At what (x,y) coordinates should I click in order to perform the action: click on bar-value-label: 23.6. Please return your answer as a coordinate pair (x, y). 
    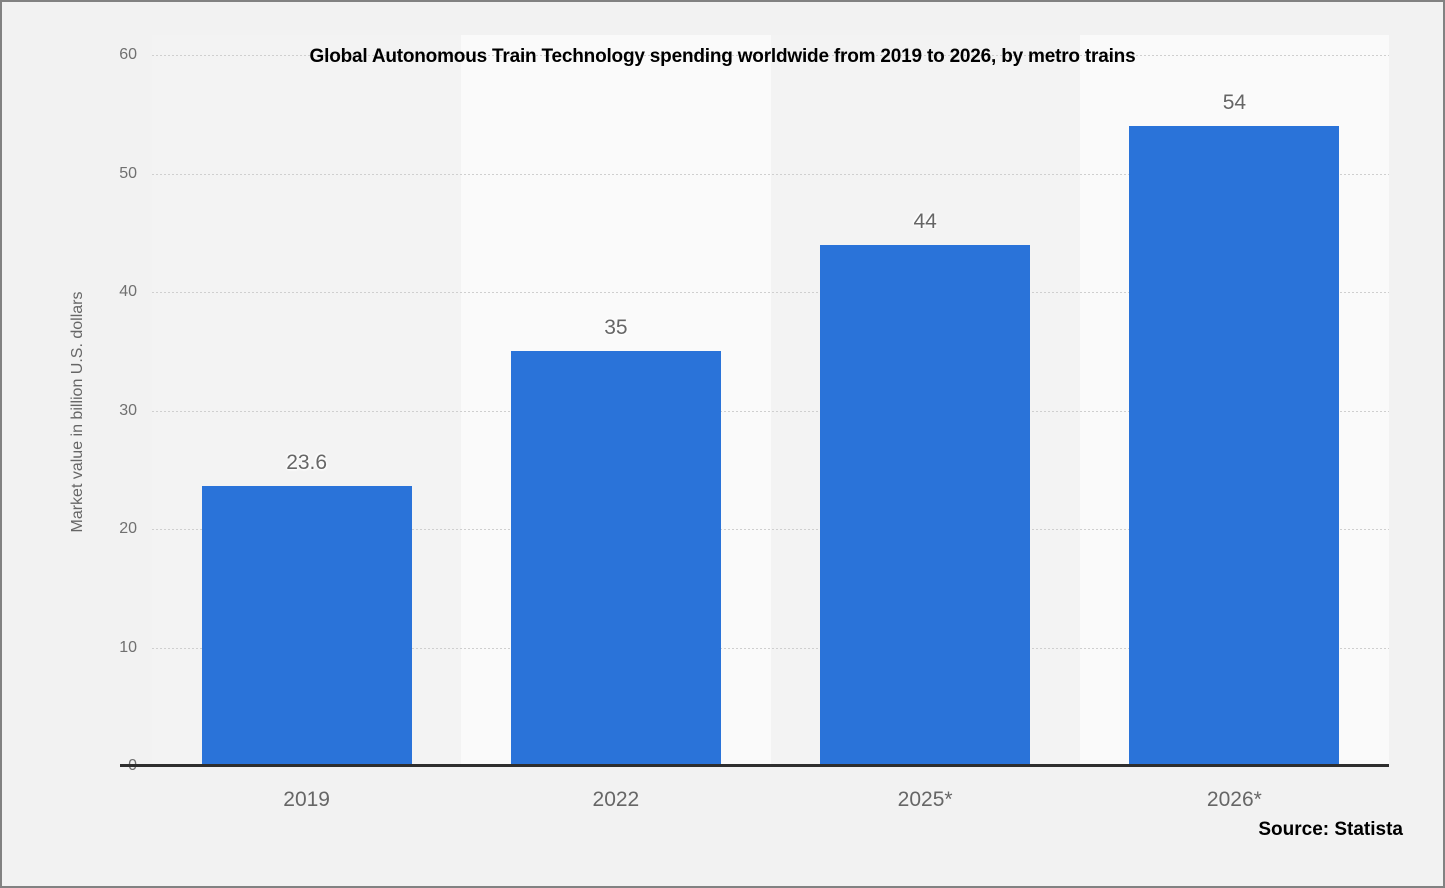
    Looking at the image, I should click on (307, 463).